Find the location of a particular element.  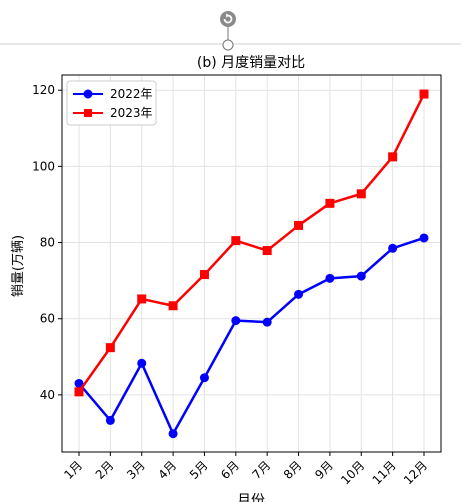

x-tick-label: 8月 is located at coordinates (293, 470).